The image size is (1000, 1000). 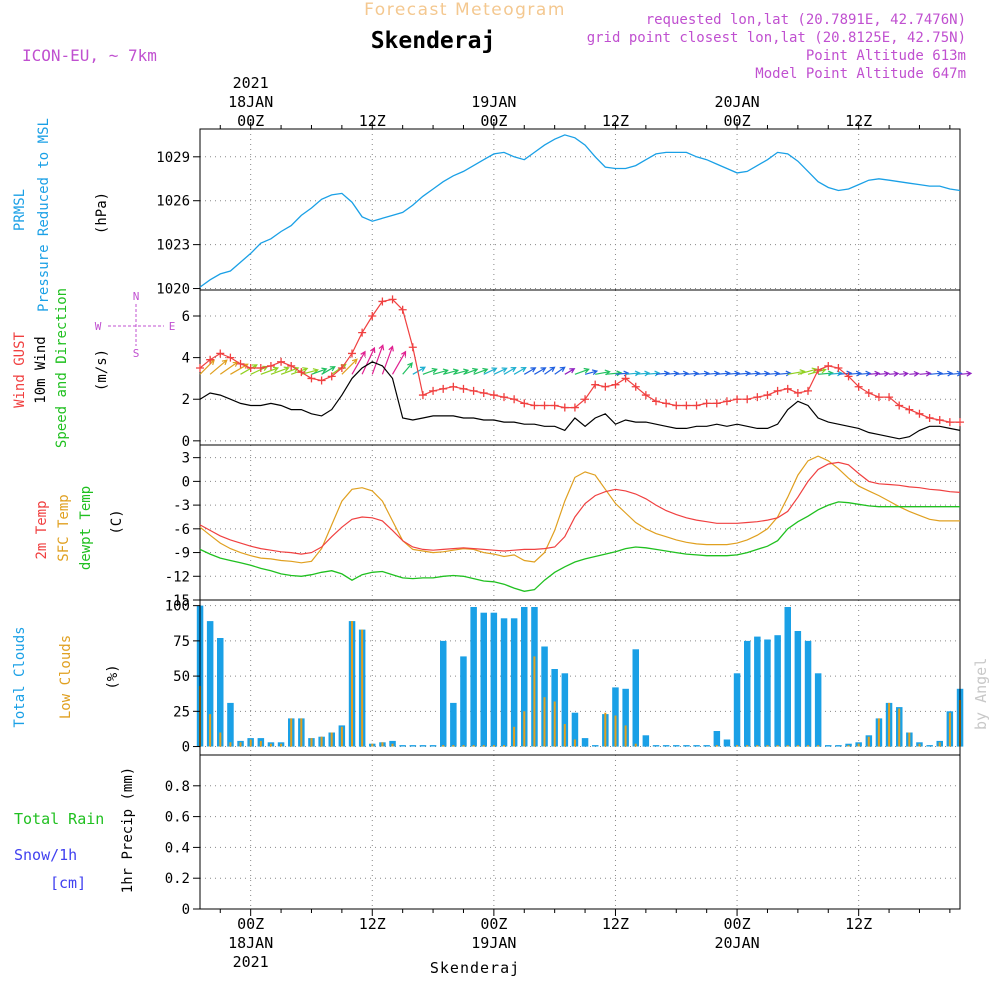 I want to click on model-altitude: Model Point Altitude 647m, so click(x=860, y=74).